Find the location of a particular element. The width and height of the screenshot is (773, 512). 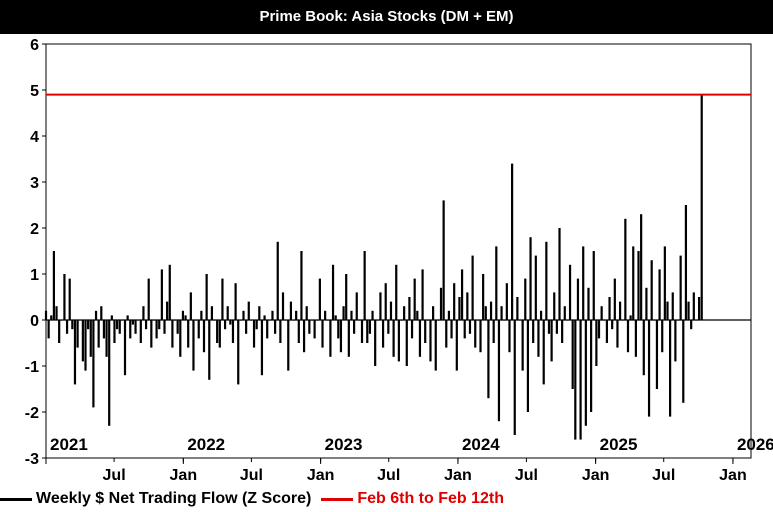

legend-item-latest: Feb 6th to Feb 12th is located at coordinates (412, 499).